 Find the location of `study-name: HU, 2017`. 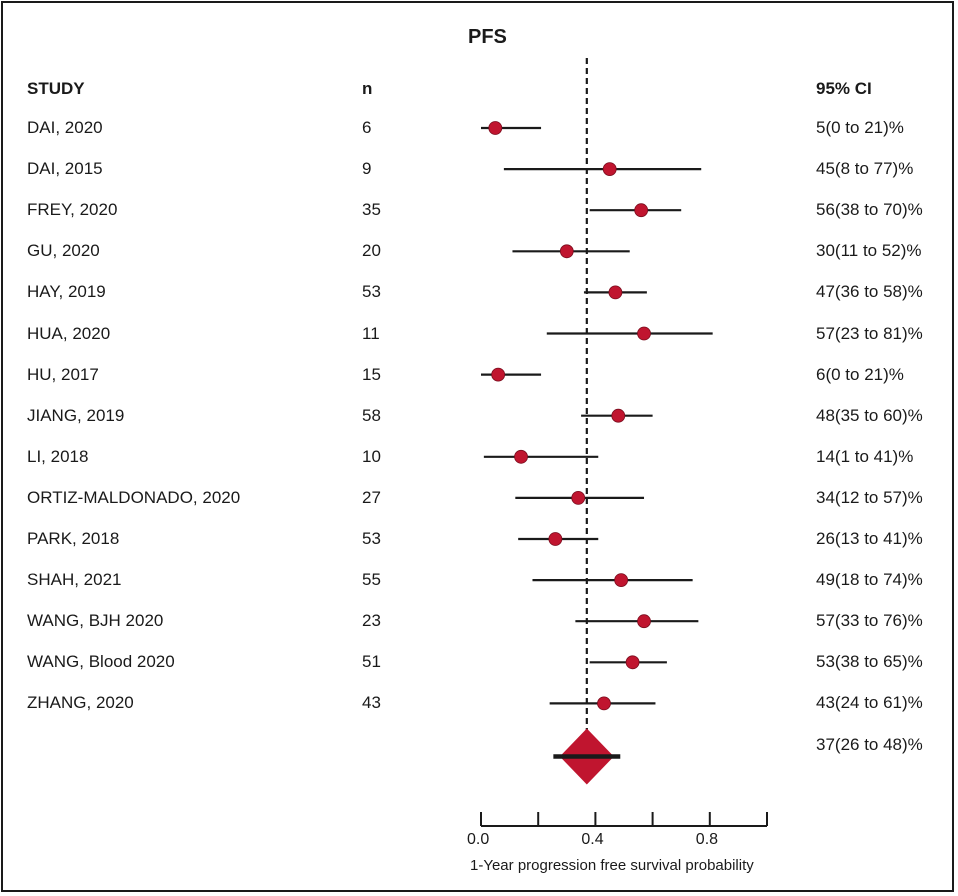

study-name: HU, 2017 is located at coordinates (63, 374).